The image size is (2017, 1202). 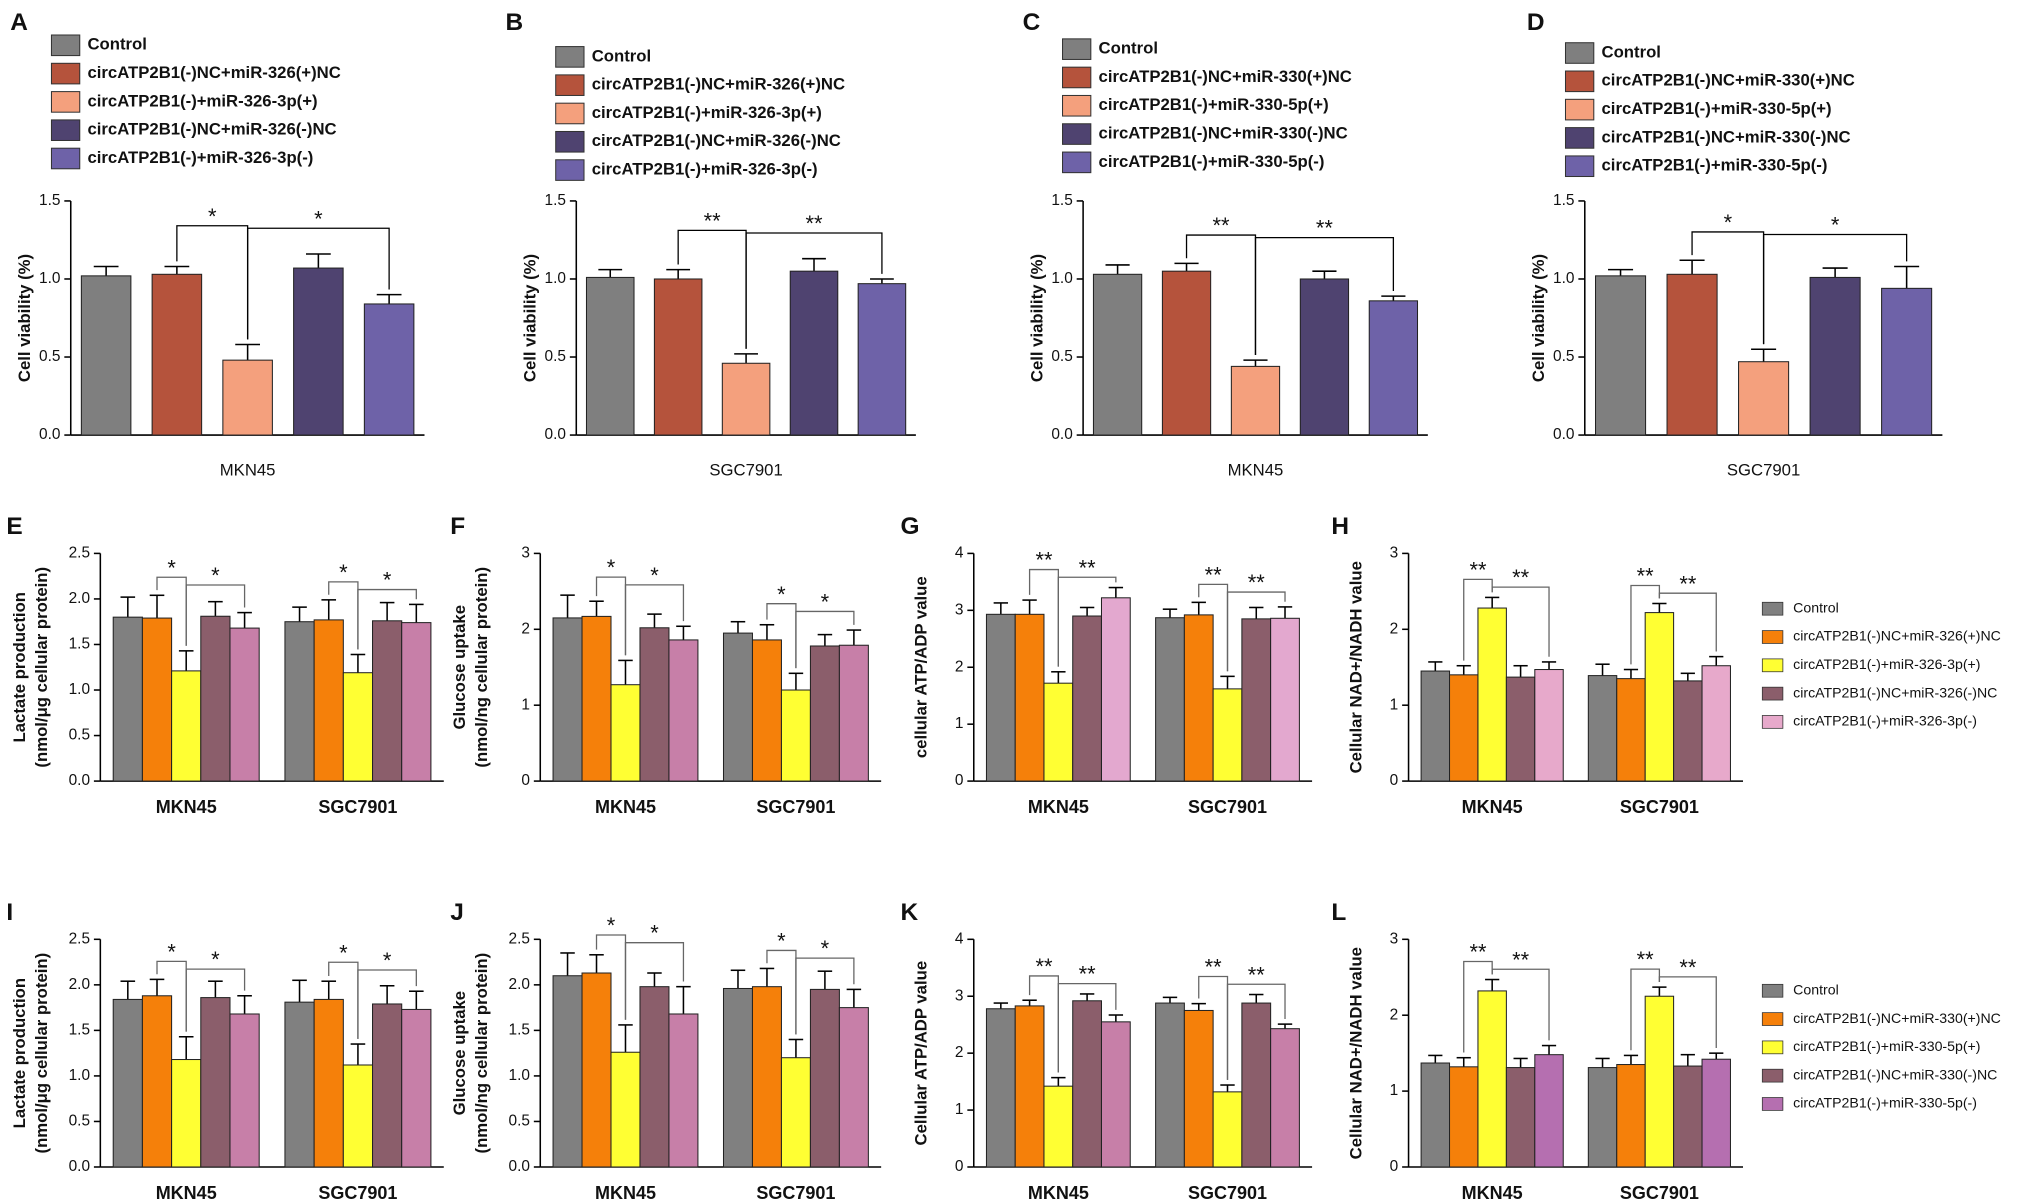 I want to click on y-tick-label: 1.5, so click(x=519, y=1029).